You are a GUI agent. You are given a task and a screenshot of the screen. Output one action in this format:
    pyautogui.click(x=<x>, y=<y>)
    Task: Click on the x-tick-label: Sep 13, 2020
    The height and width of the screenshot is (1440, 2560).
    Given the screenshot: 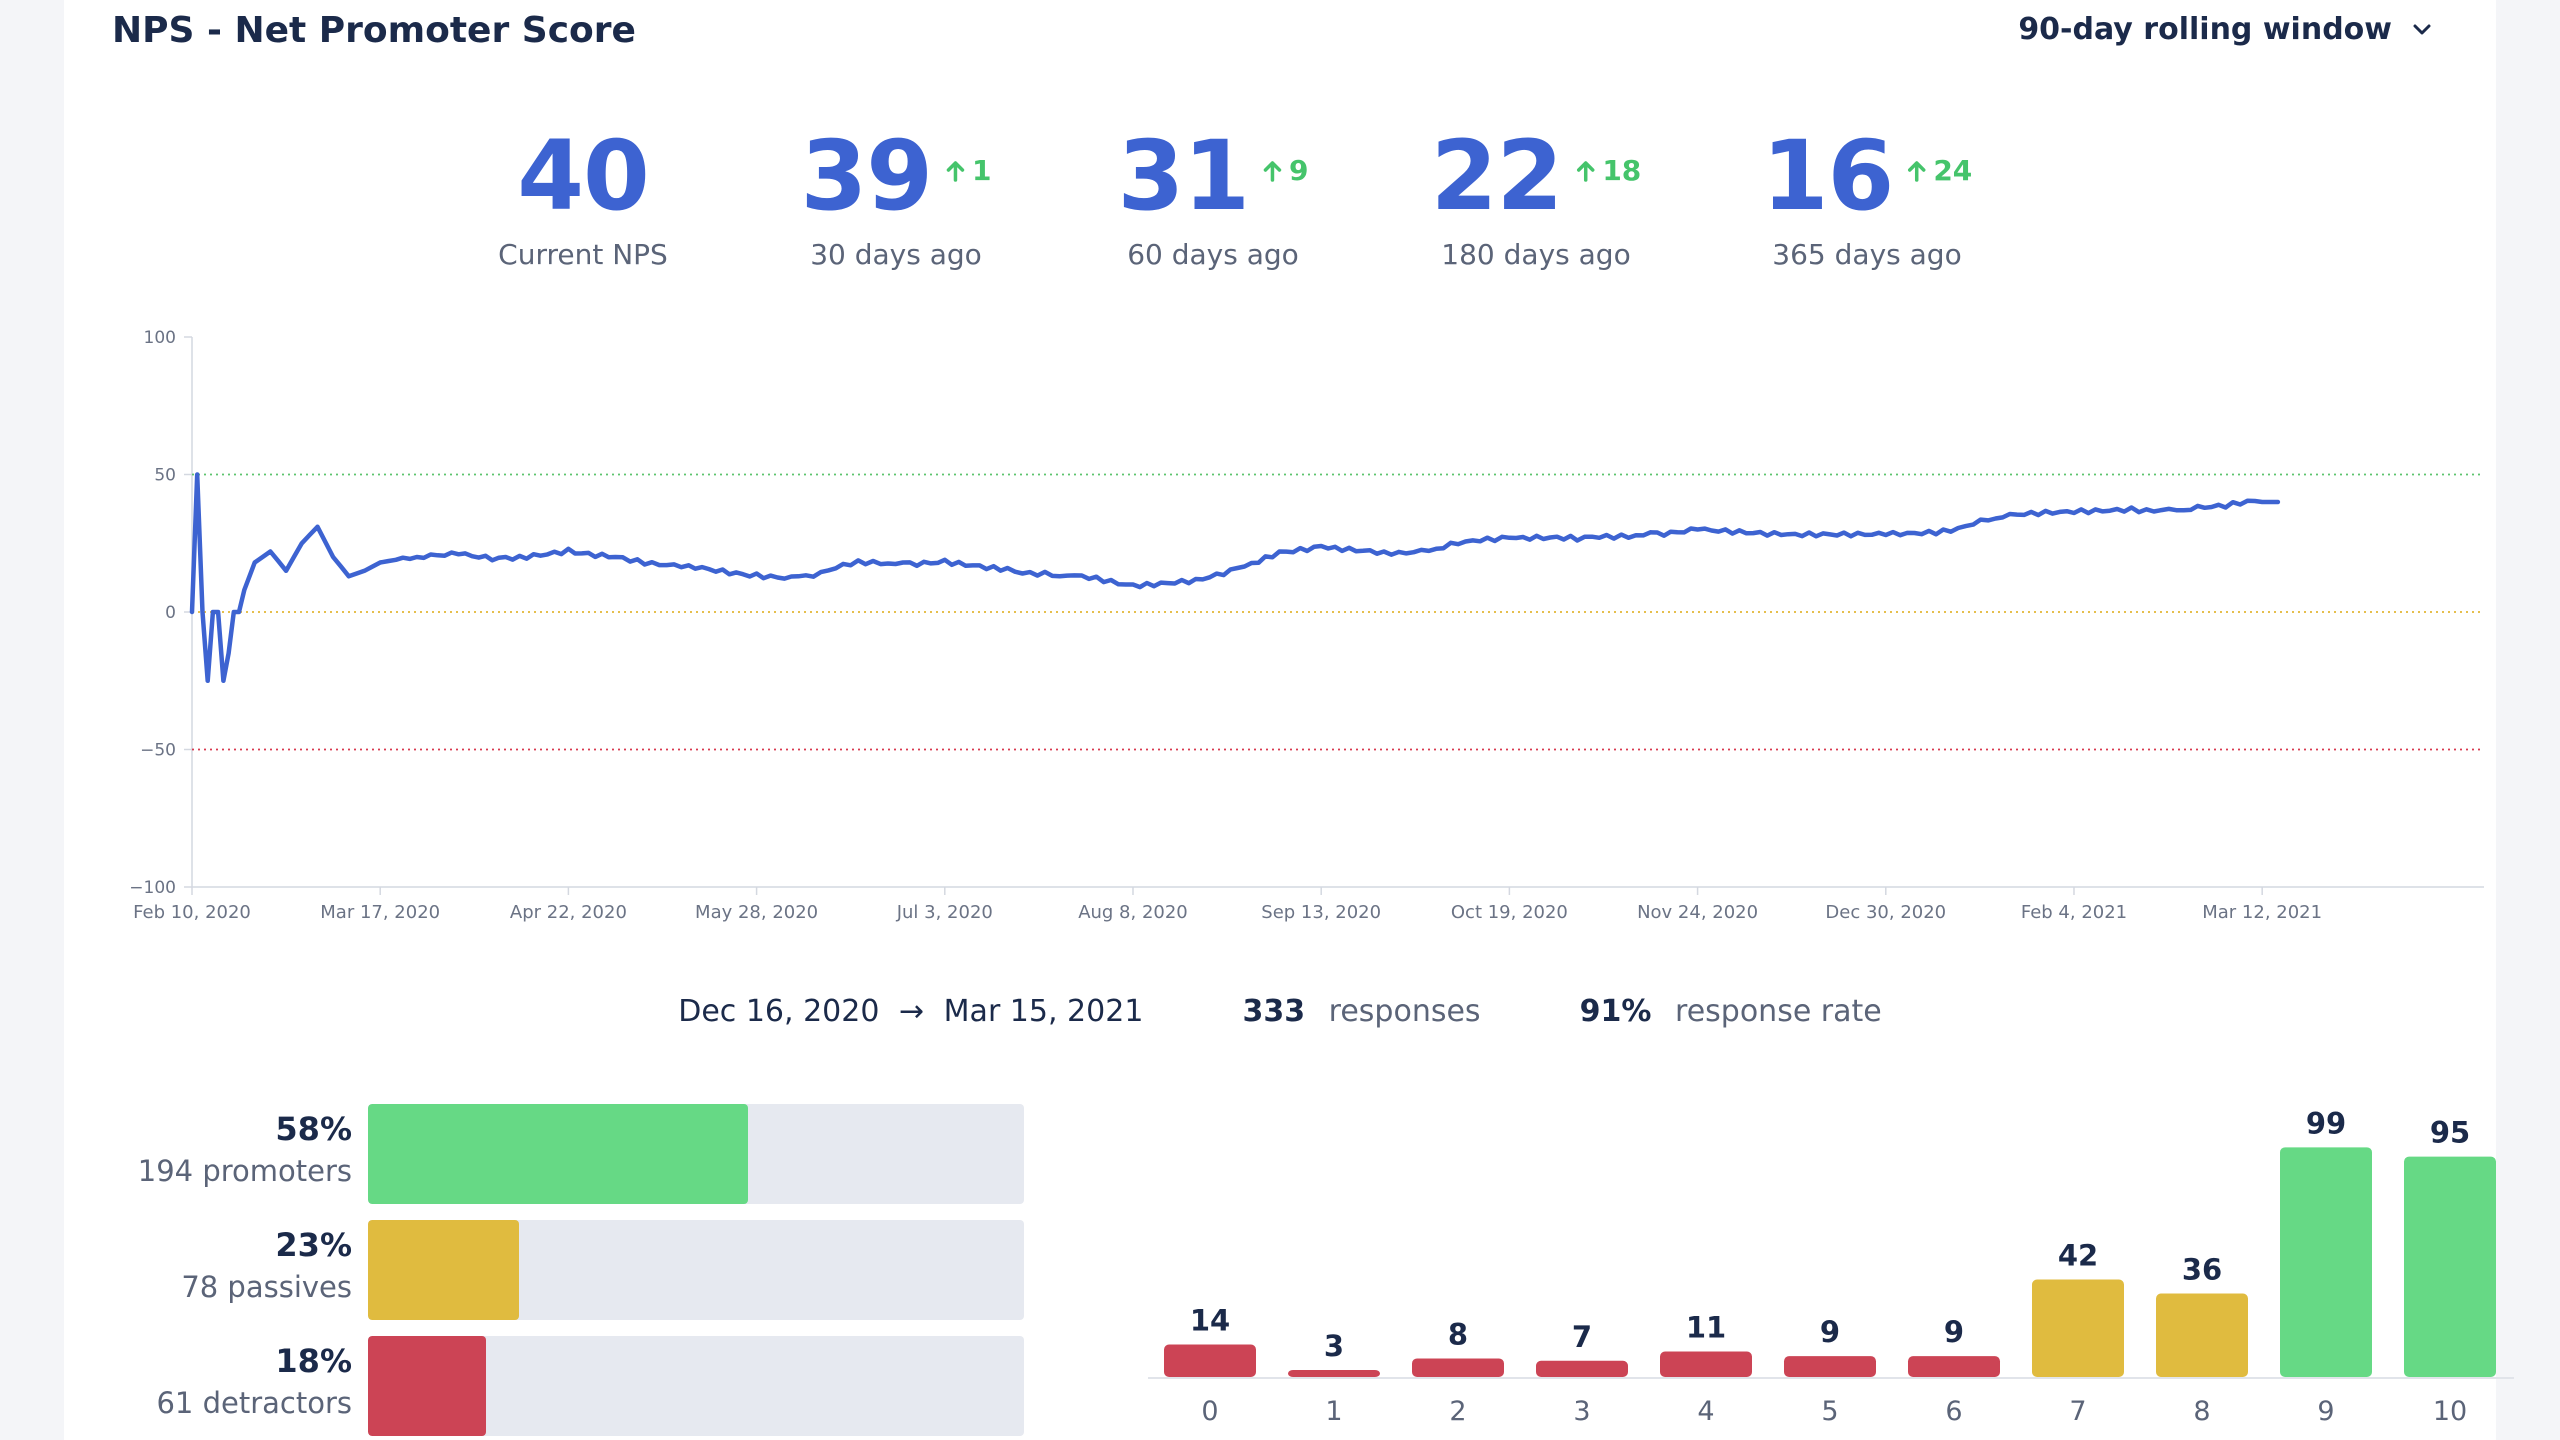 What is the action you would take?
    pyautogui.click(x=1321, y=912)
    